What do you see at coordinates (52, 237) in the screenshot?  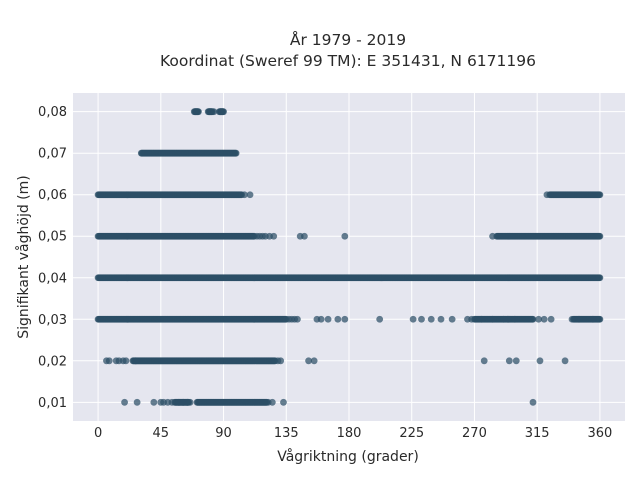 I see `y-tick-label: 0,05` at bounding box center [52, 237].